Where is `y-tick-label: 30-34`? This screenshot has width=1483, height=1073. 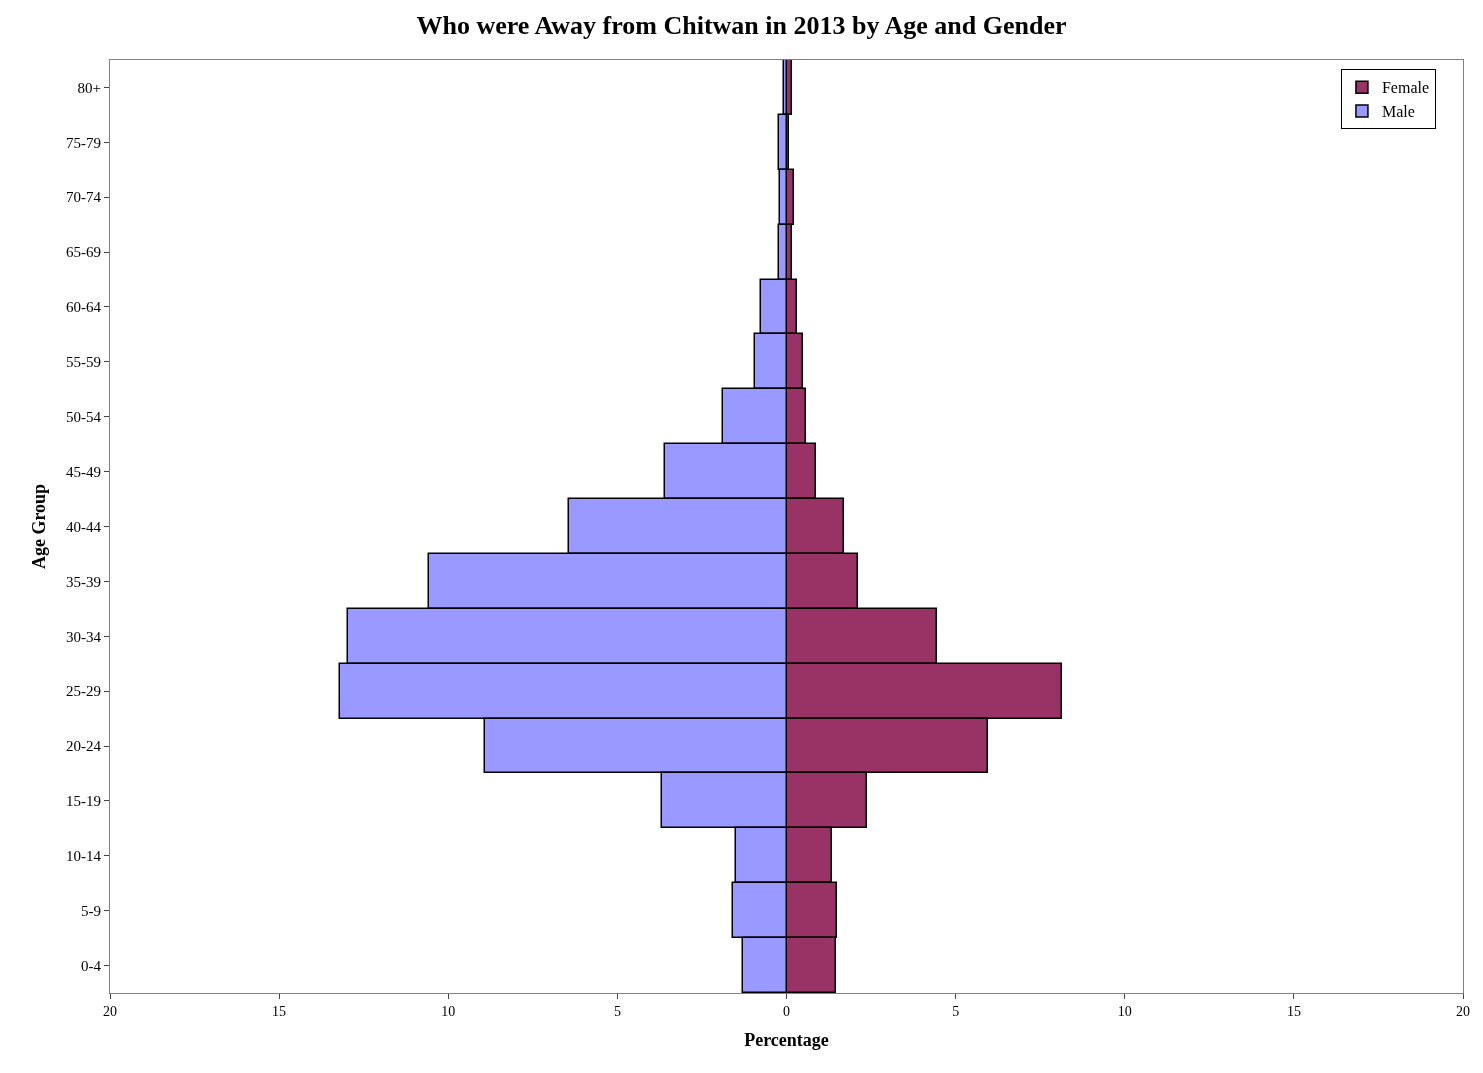
y-tick-label: 30-34 is located at coordinates (84, 636).